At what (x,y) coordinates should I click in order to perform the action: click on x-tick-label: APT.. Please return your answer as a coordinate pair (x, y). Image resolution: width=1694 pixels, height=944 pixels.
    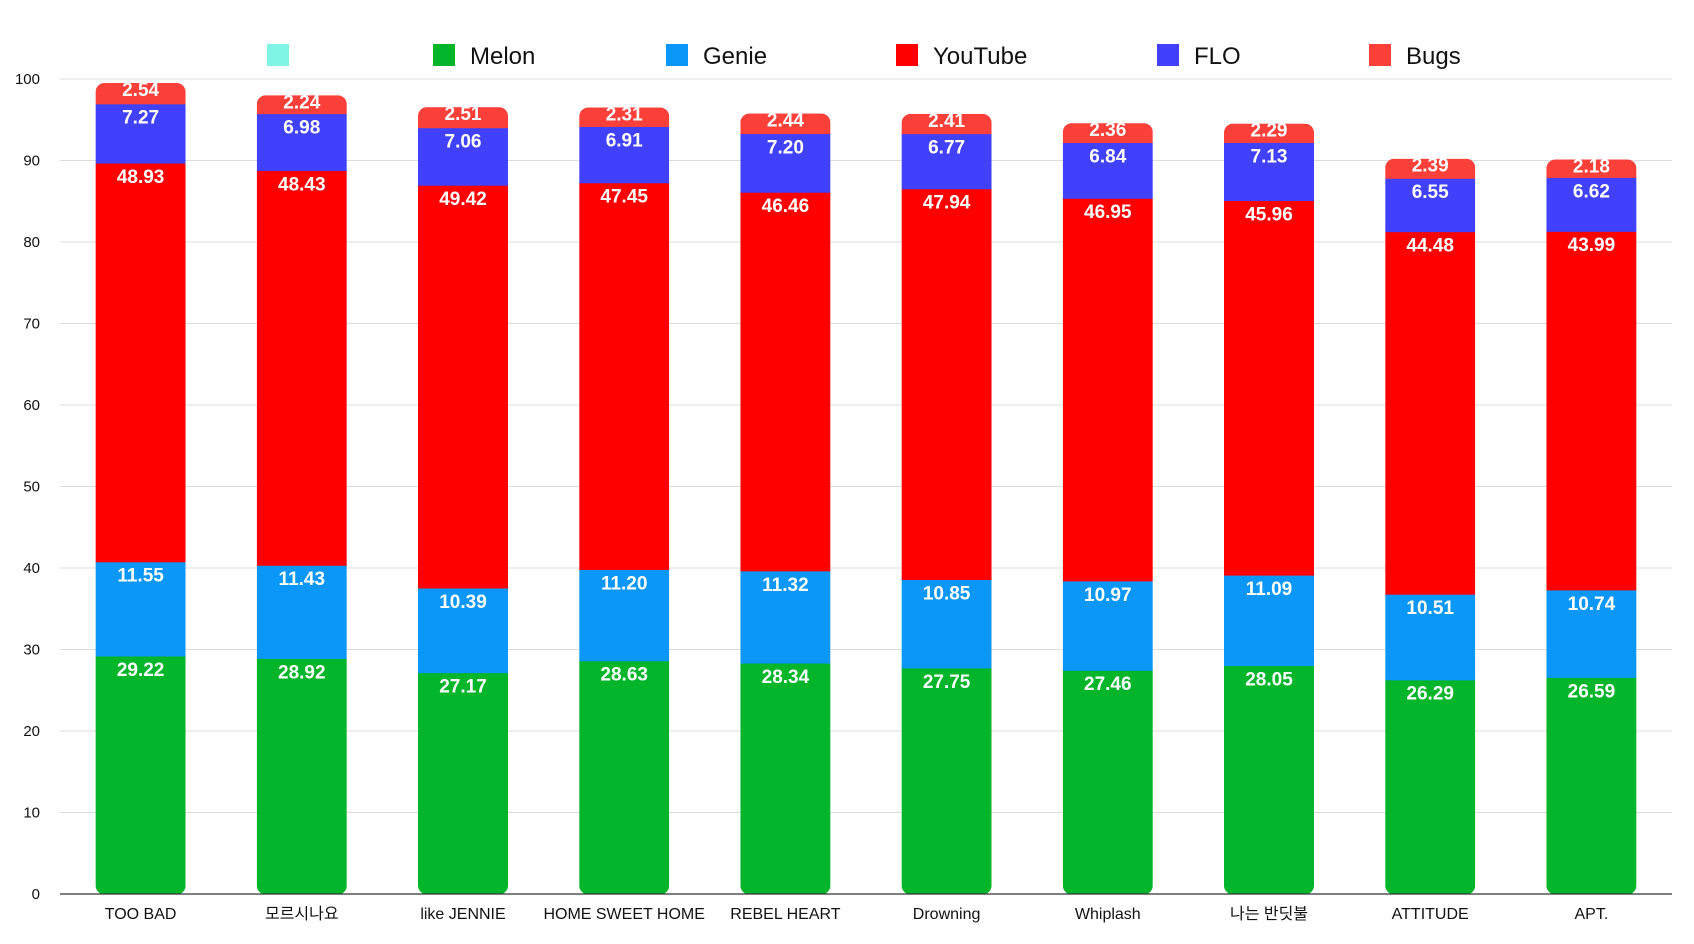
    Looking at the image, I should click on (1592, 914).